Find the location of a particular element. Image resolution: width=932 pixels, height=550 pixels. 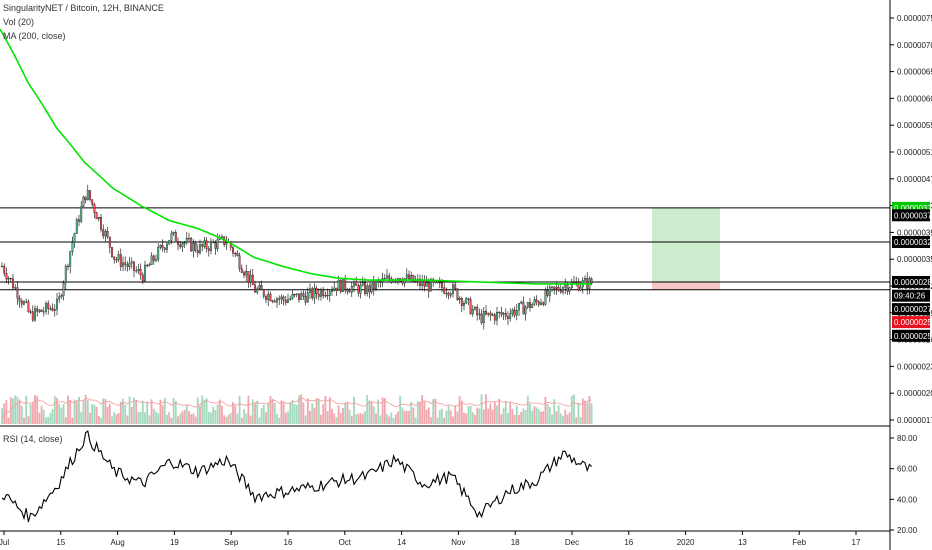

price-tag: 0.00000254 is located at coordinates (912, 322).